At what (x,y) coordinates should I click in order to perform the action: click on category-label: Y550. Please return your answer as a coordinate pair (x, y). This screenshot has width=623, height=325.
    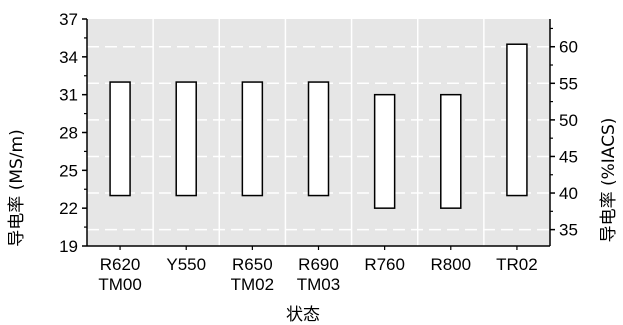
    Looking at the image, I should click on (186, 264).